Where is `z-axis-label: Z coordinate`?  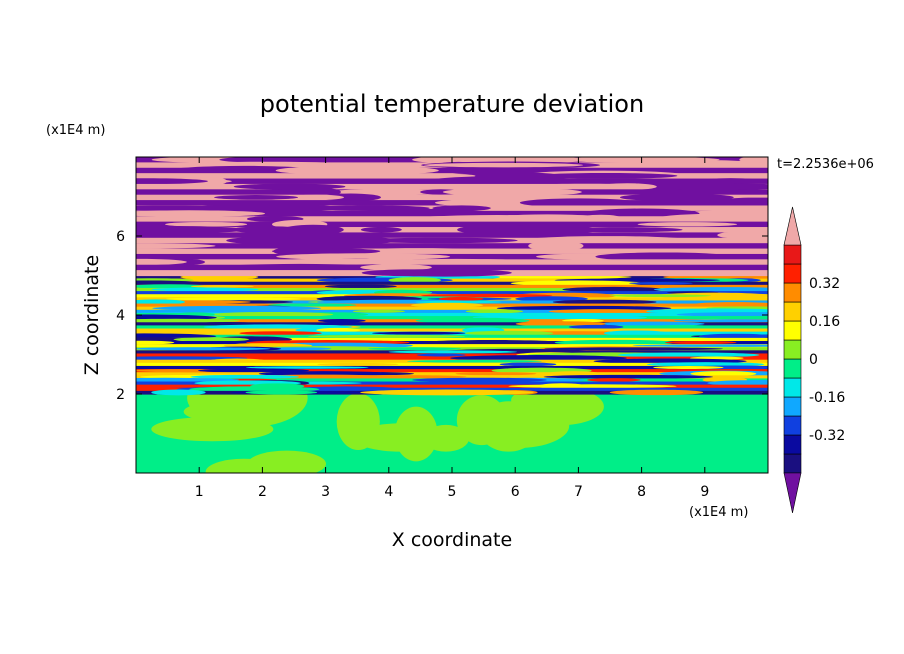
z-axis-label: Z coordinate is located at coordinates (92, 315).